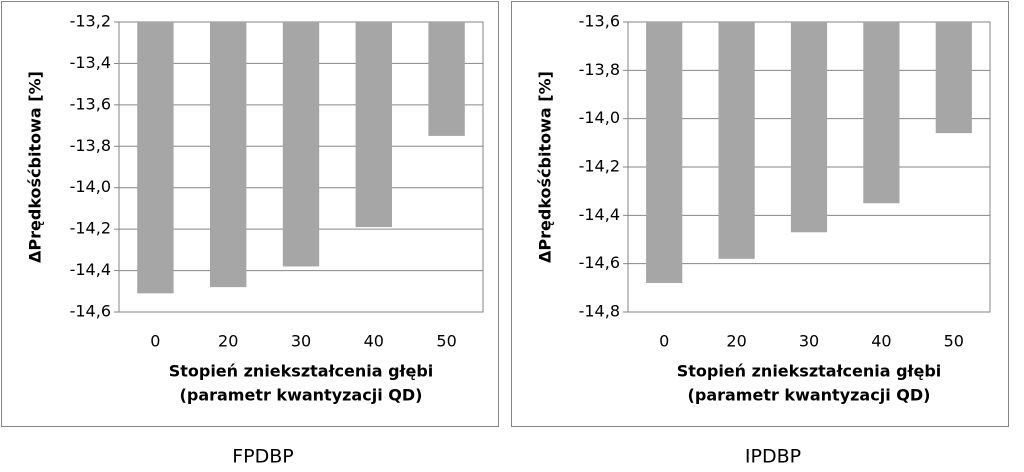  I want to click on caption: FPDBP, so click(263, 457).